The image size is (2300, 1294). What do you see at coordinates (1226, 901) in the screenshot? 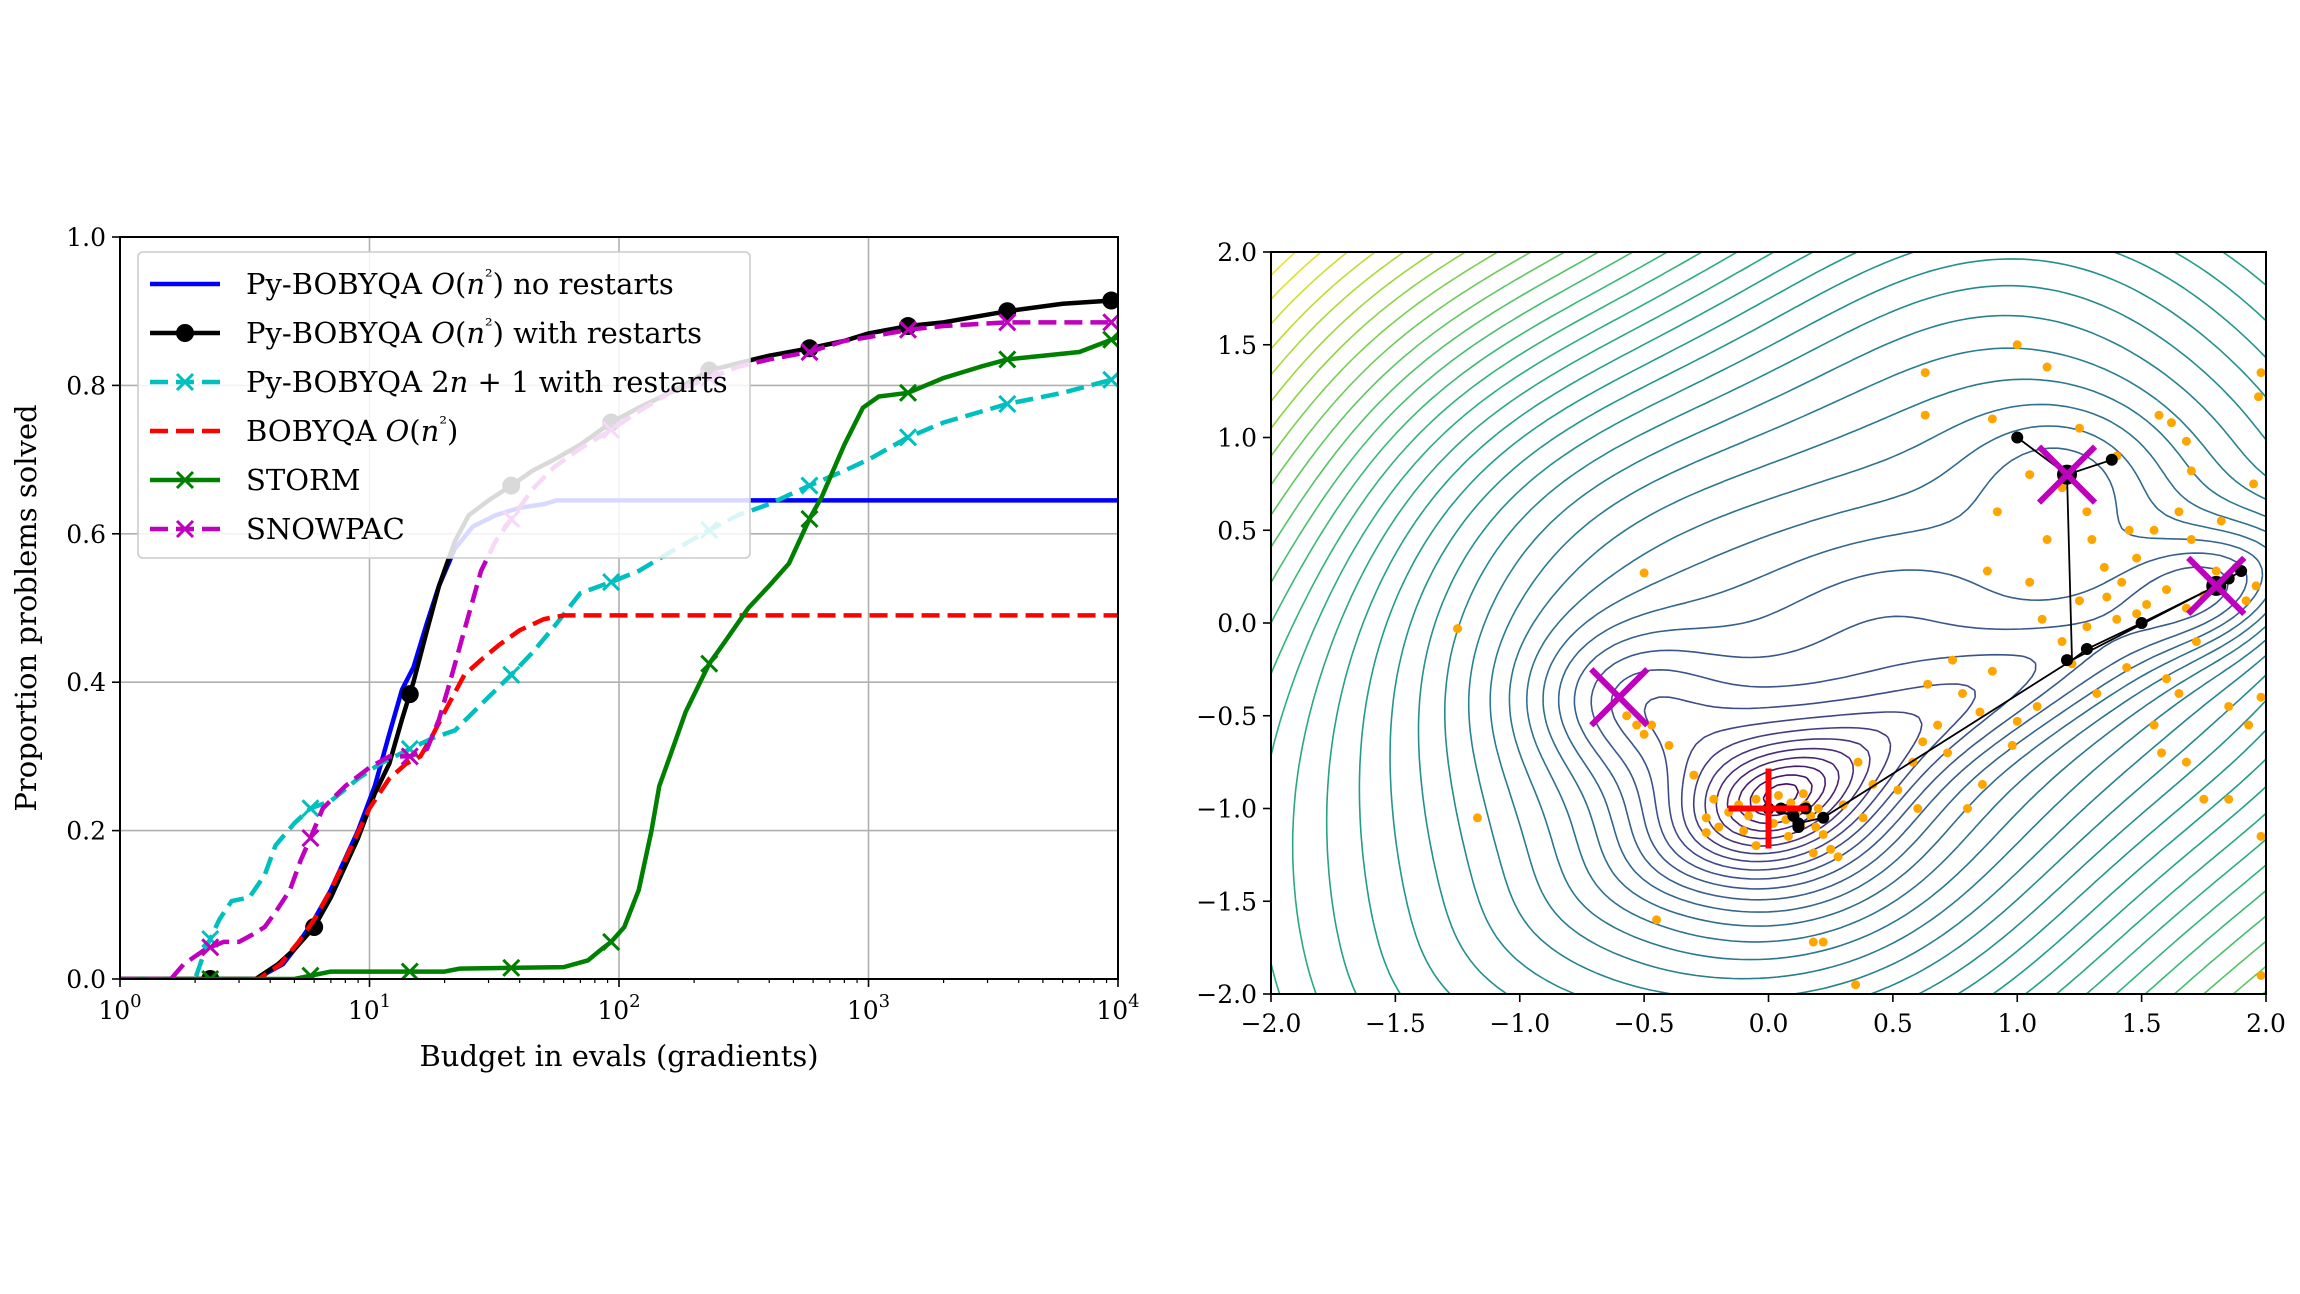
I see `right-y-tick-label: −1.5` at bounding box center [1226, 901].